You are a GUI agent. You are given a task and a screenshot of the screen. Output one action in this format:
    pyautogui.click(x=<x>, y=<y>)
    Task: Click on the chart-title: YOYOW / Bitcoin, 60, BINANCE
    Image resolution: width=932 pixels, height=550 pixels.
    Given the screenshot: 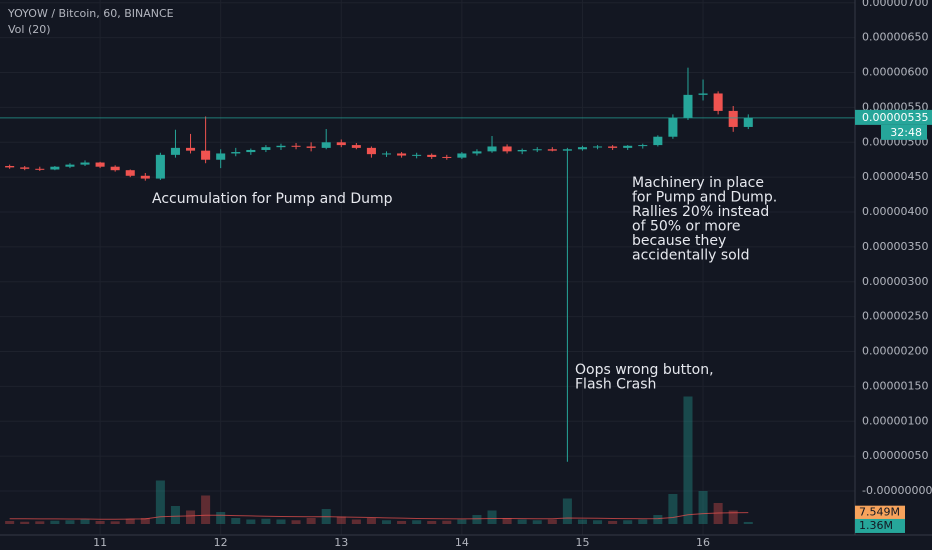 What is the action you would take?
    pyautogui.click(x=90, y=13)
    